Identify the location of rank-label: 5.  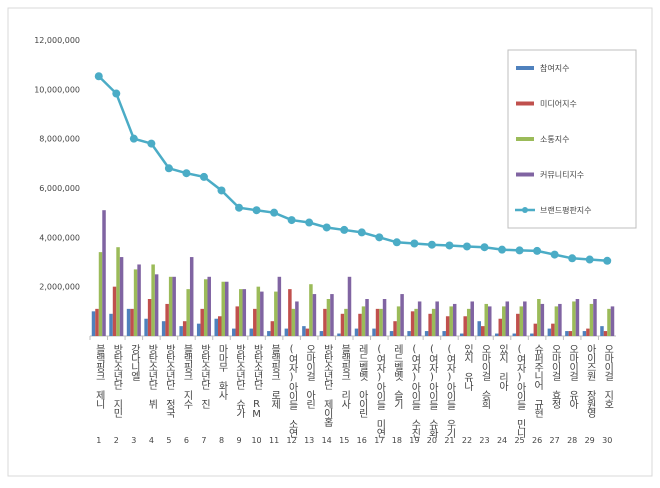
(168, 440).